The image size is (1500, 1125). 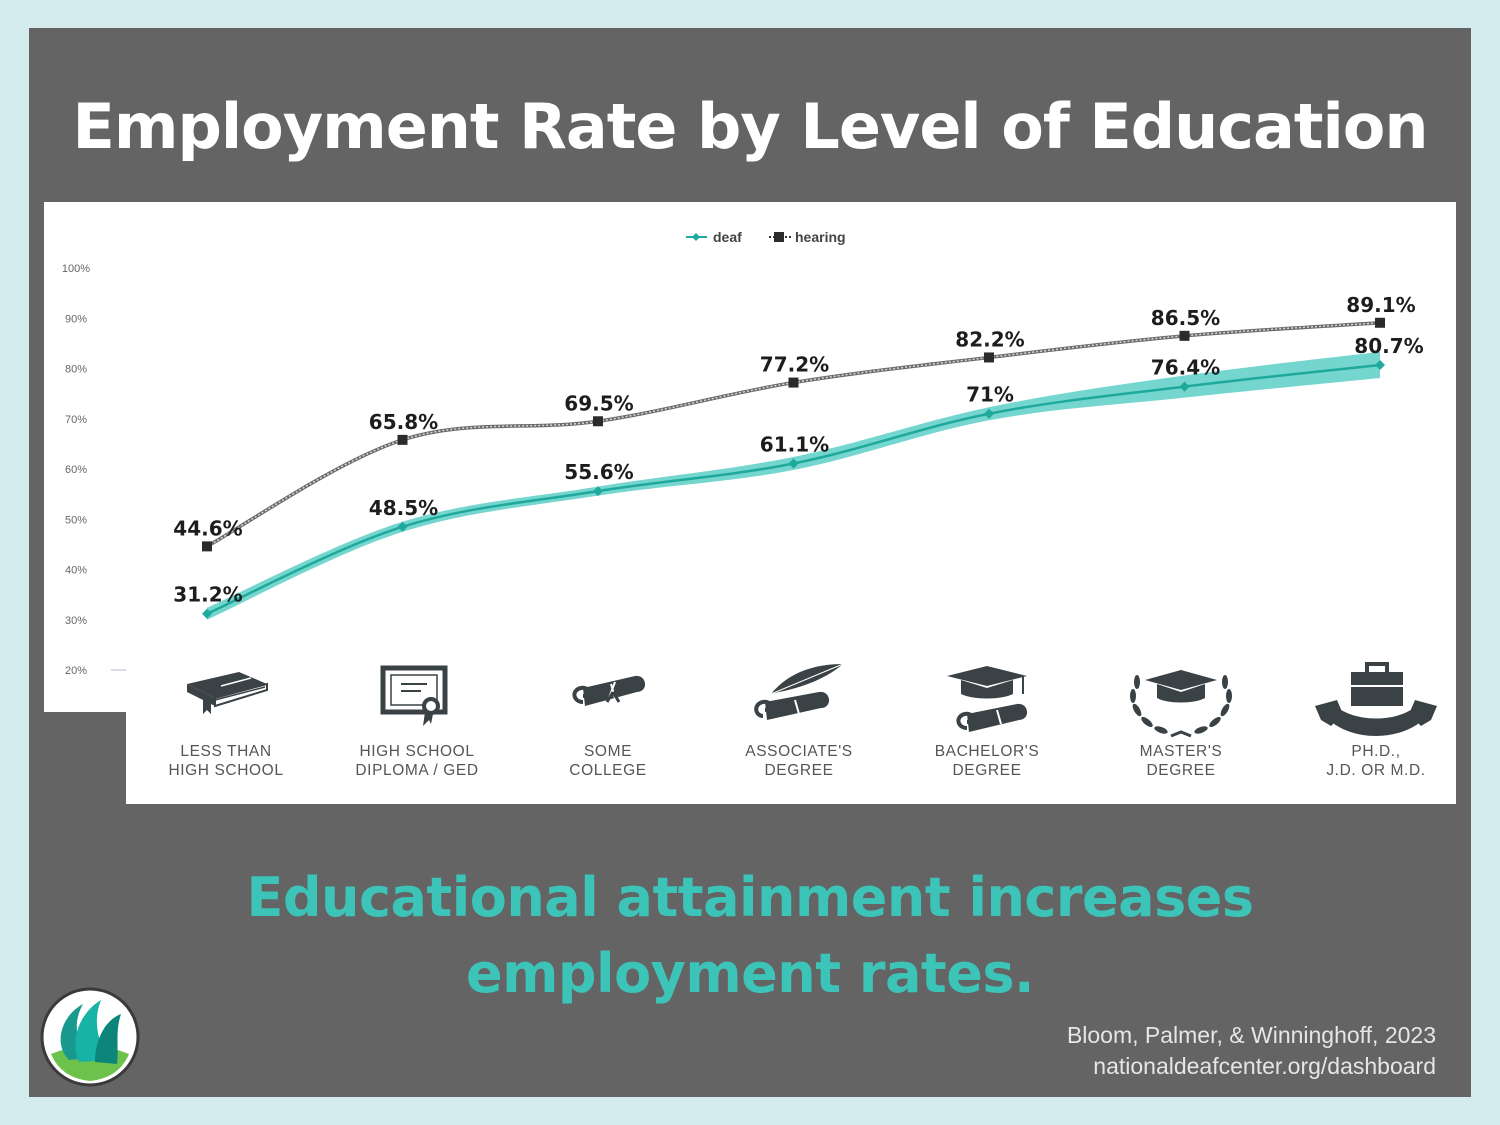 I want to click on deaf-data-label: 31.2%, so click(x=207, y=595).